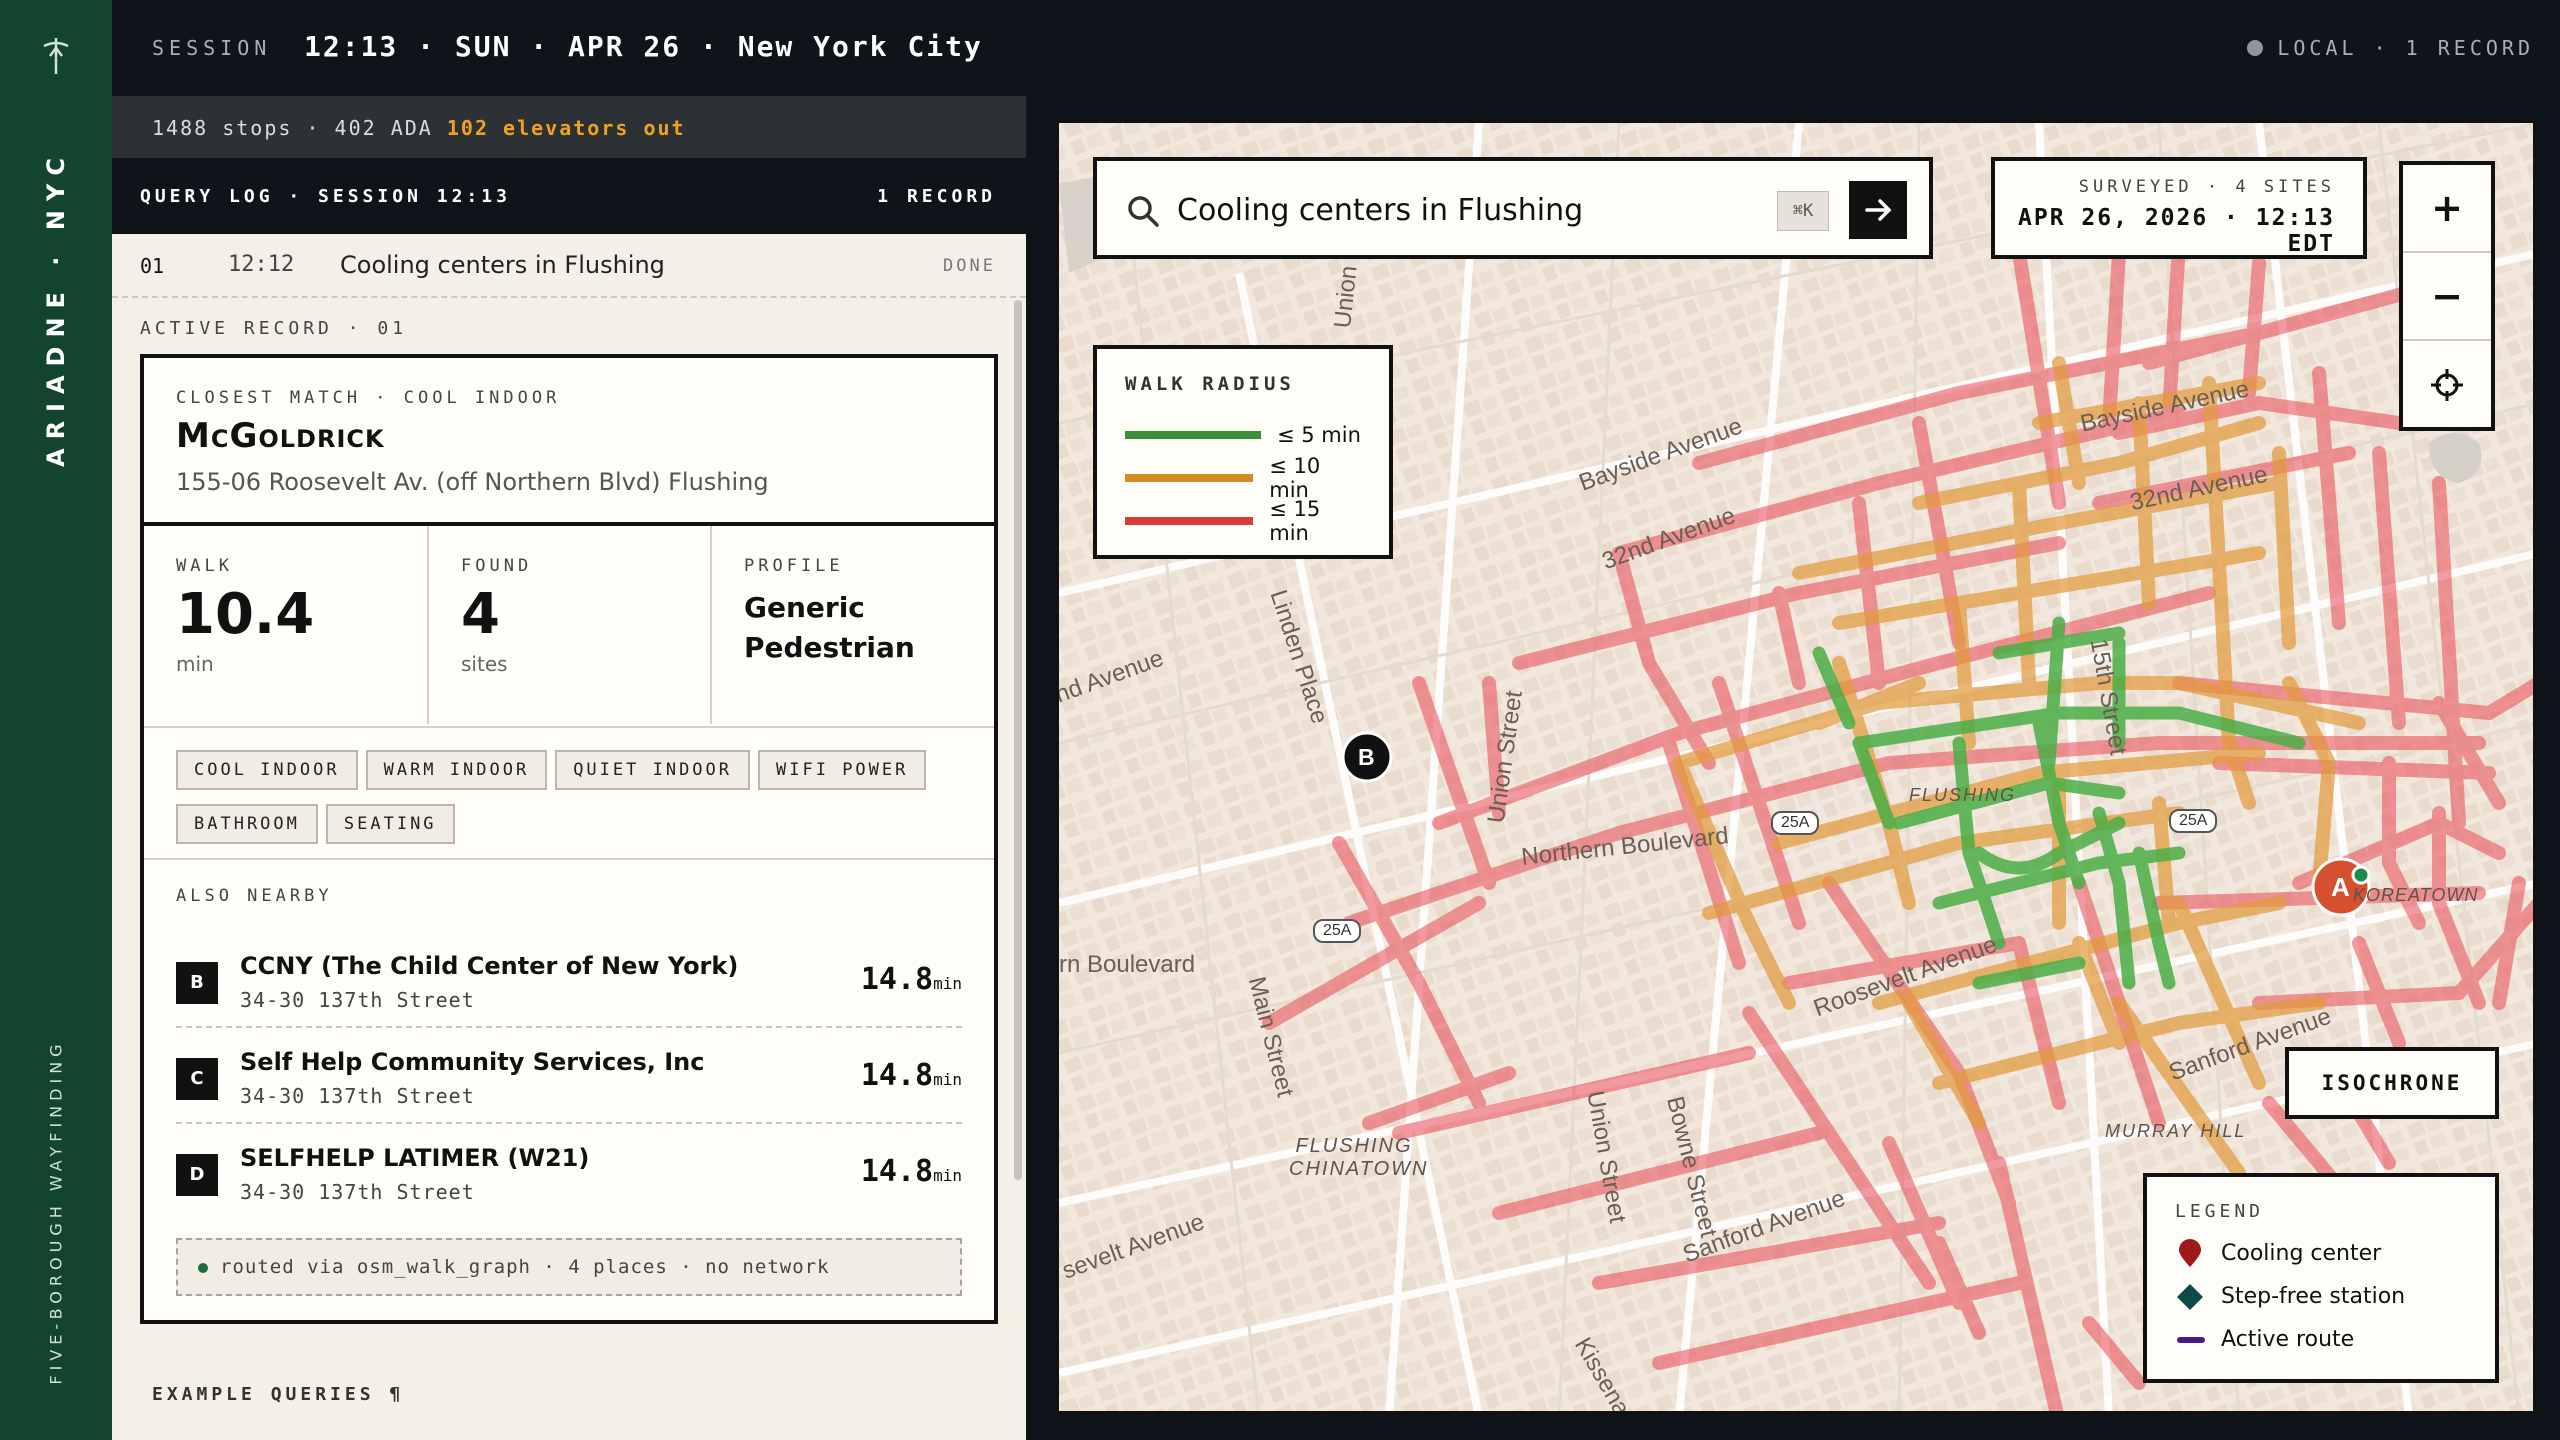 The height and width of the screenshot is (1440, 2560). Describe the element at coordinates (325, 196) in the screenshot. I see `query-log-title: QUERY LOG · SESSION 12:13` at that location.